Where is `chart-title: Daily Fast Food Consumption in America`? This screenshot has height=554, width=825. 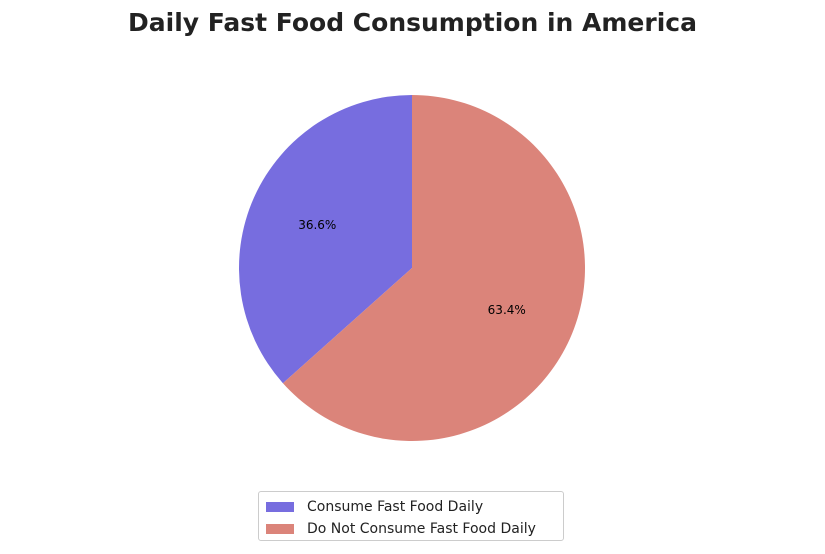 chart-title: Daily Fast Food Consumption in America is located at coordinates (412, 22).